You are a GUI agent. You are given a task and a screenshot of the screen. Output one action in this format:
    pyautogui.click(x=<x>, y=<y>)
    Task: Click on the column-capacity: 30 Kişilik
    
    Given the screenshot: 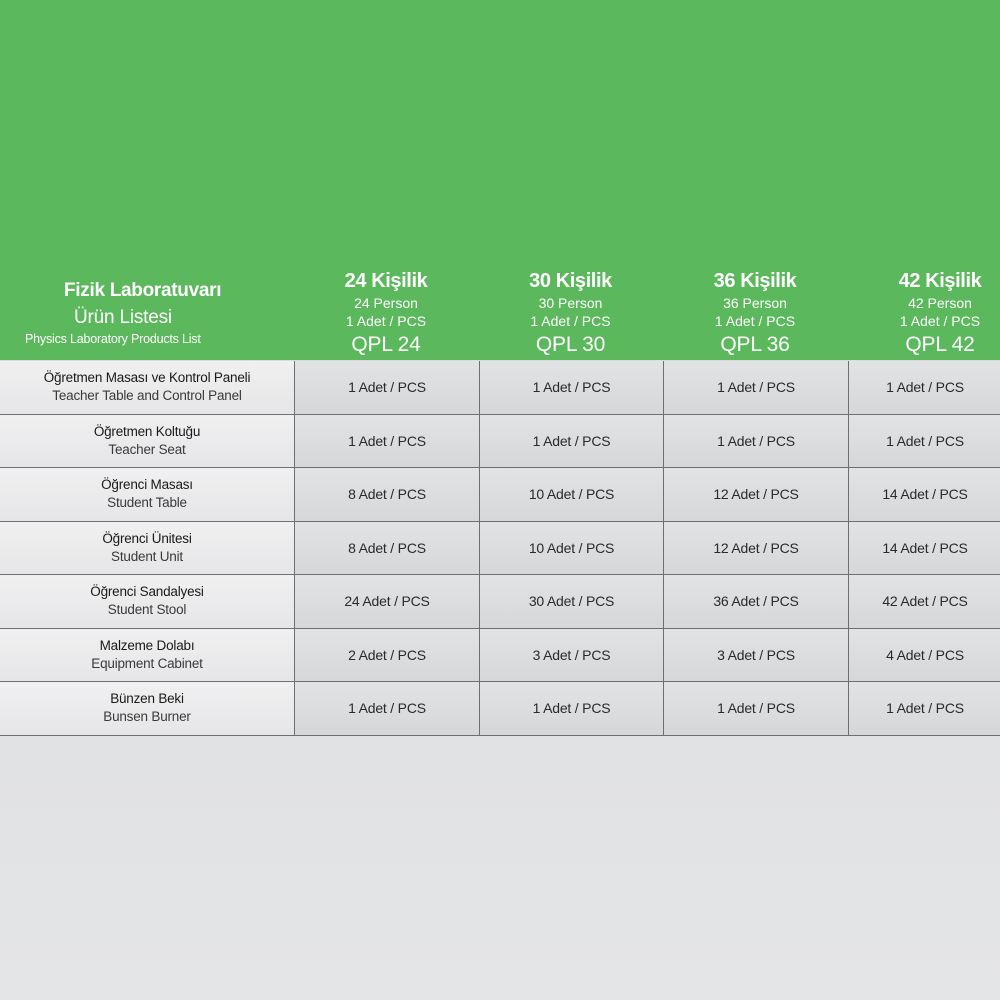 What is the action you would take?
    pyautogui.click(x=570, y=281)
    